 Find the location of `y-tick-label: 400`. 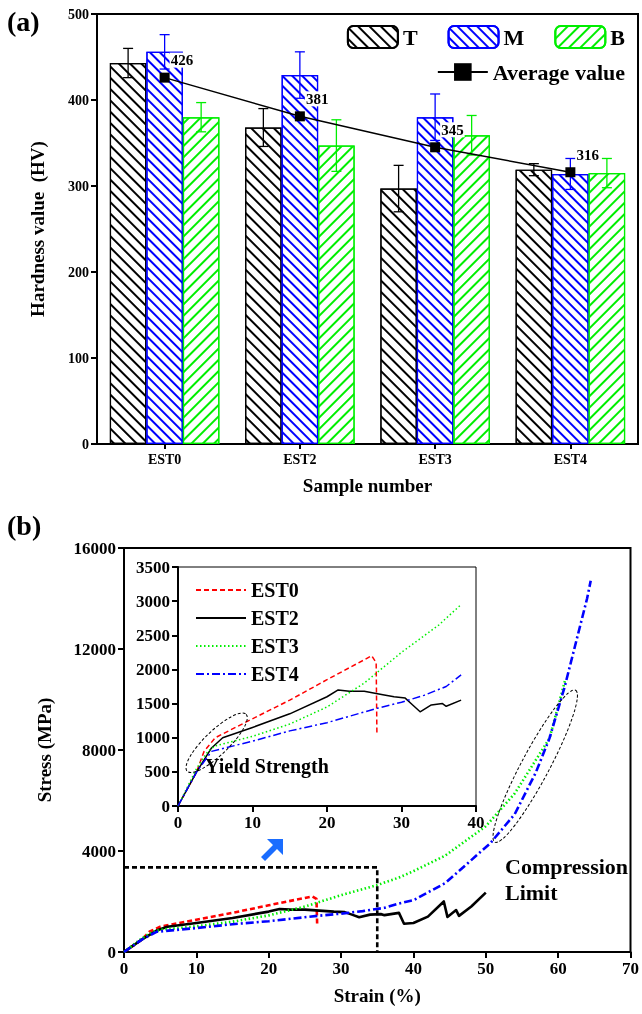

y-tick-label: 400 is located at coordinates (78, 100).